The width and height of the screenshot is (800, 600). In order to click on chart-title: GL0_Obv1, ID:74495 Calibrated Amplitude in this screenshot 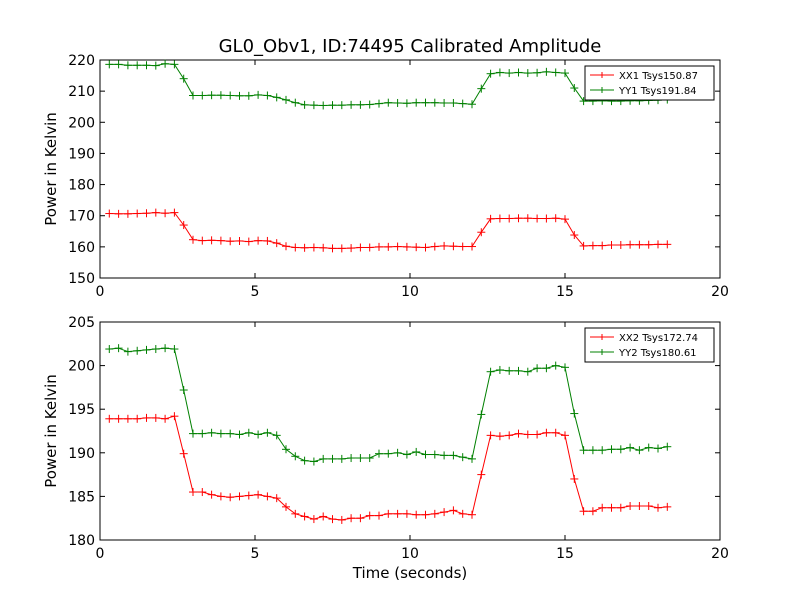, I will do `click(410, 46)`.